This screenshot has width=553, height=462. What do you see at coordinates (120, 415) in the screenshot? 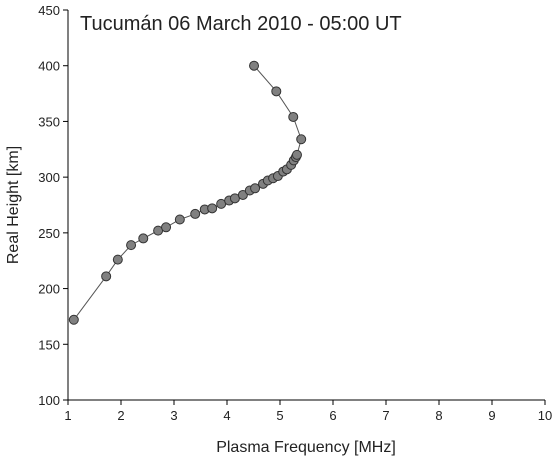
I see `x-tick-label: 2` at bounding box center [120, 415].